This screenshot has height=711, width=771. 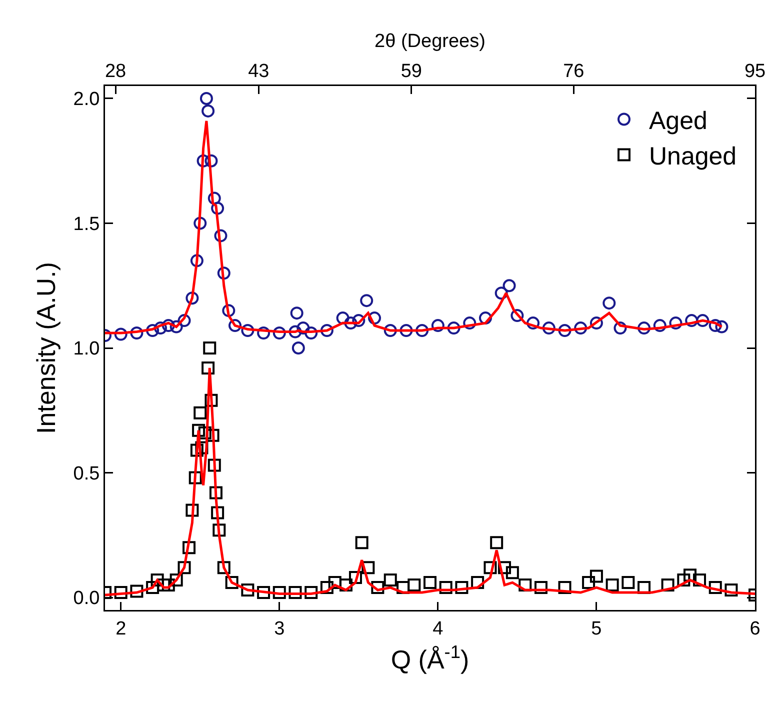 I want to click on x-tick-label: 2, so click(x=121, y=629).